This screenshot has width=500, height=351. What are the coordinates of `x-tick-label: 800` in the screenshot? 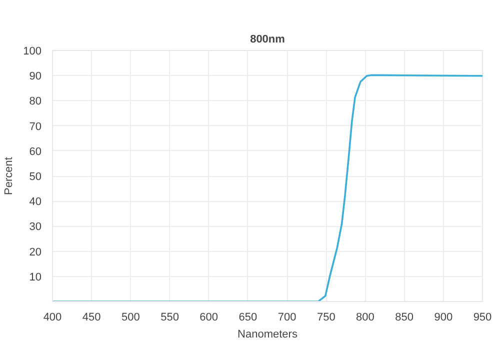 It's located at (365, 318).